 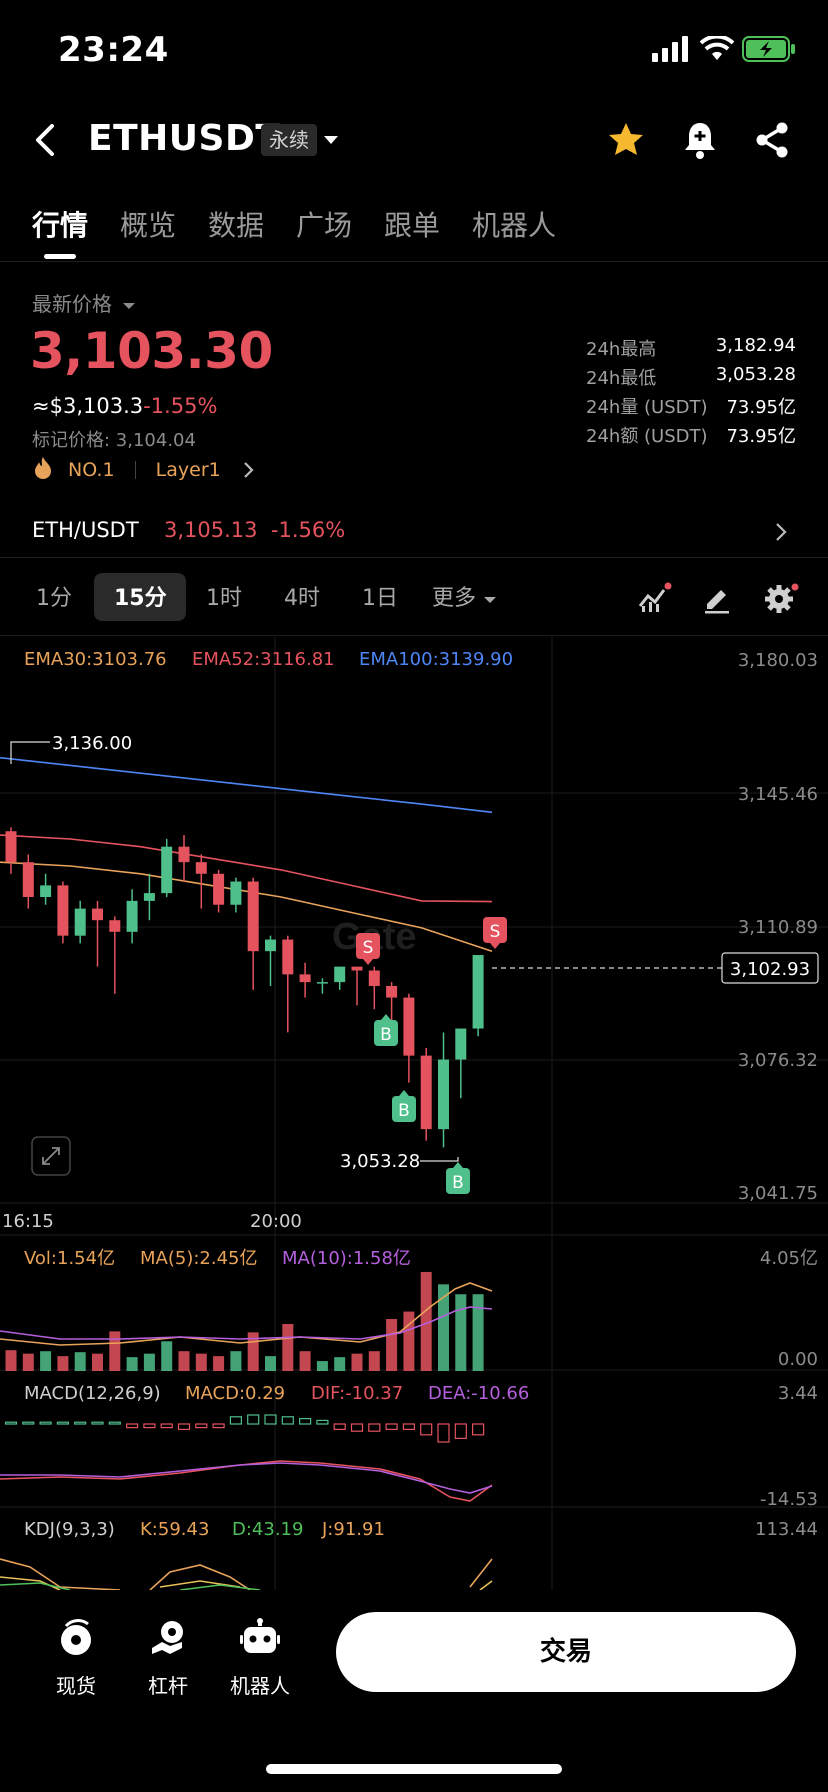 I want to click on usd-price-row: ≈$3,103.3-1.55%, so click(x=124, y=406).